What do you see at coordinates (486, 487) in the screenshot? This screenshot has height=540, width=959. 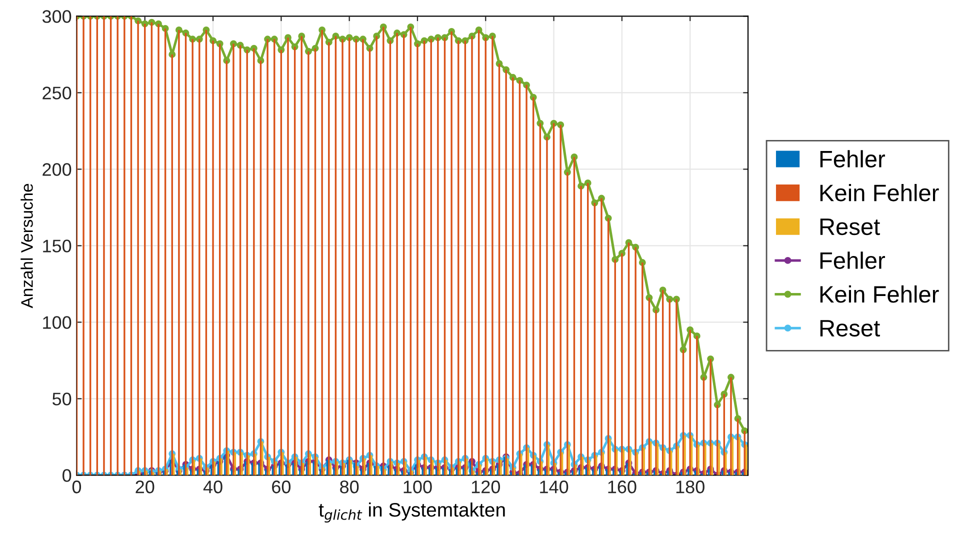 I see `x-tick-label: 120` at bounding box center [486, 487].